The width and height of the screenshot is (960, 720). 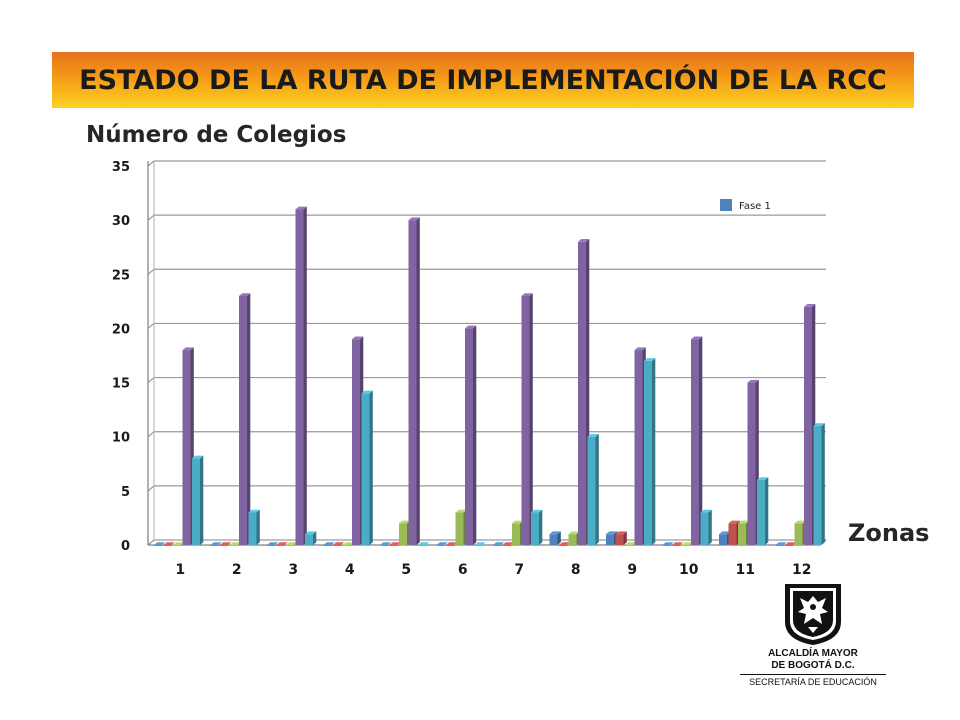 What do you see at coordinates (463, 570) in the screenshot?
I see `x-tick-label: 6` at bounding box center [463, 570].